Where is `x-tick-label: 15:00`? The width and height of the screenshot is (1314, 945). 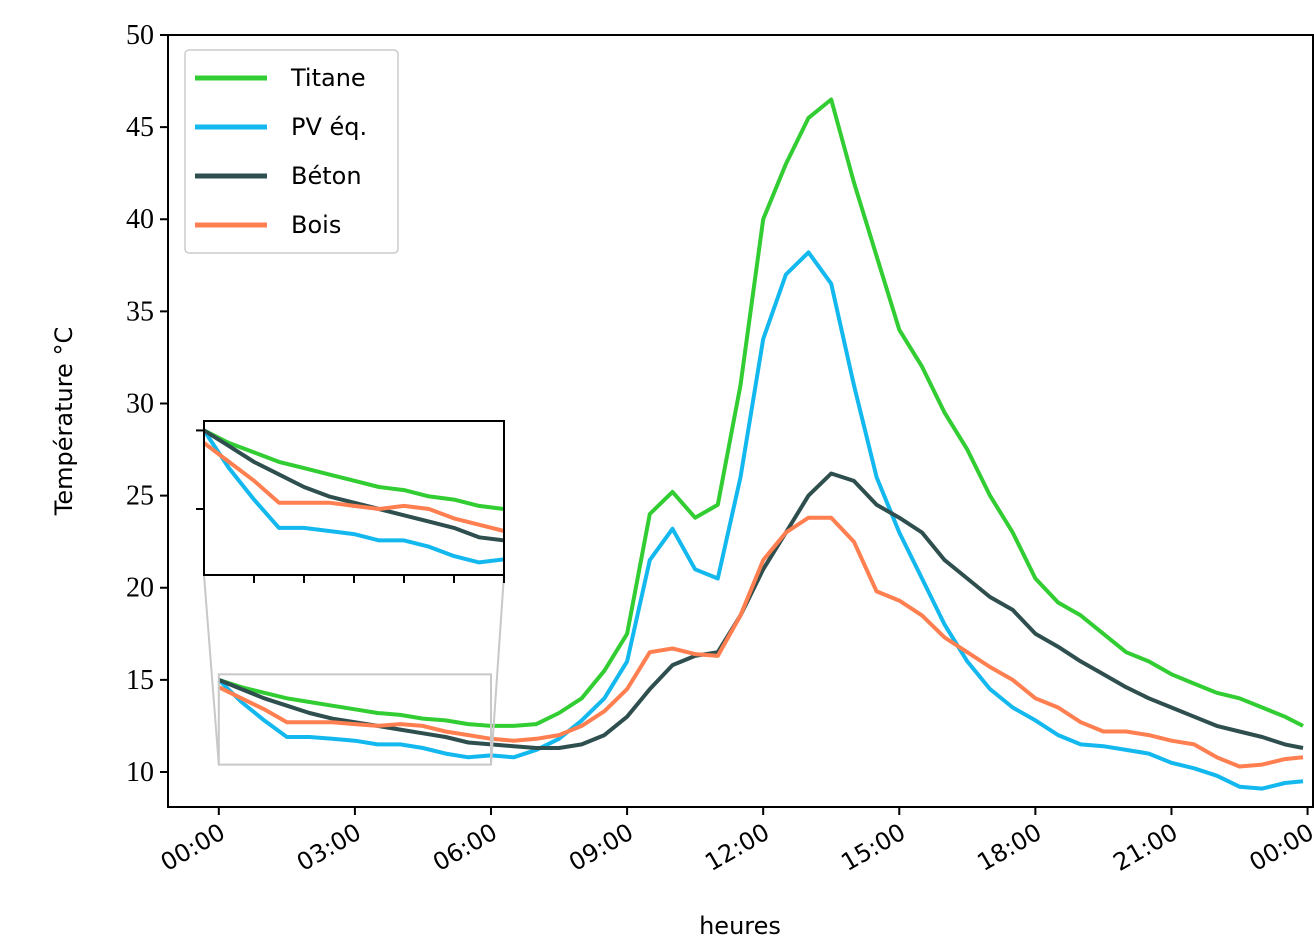 x-tick-label: 15:00 is located at coordinates (873, 847).